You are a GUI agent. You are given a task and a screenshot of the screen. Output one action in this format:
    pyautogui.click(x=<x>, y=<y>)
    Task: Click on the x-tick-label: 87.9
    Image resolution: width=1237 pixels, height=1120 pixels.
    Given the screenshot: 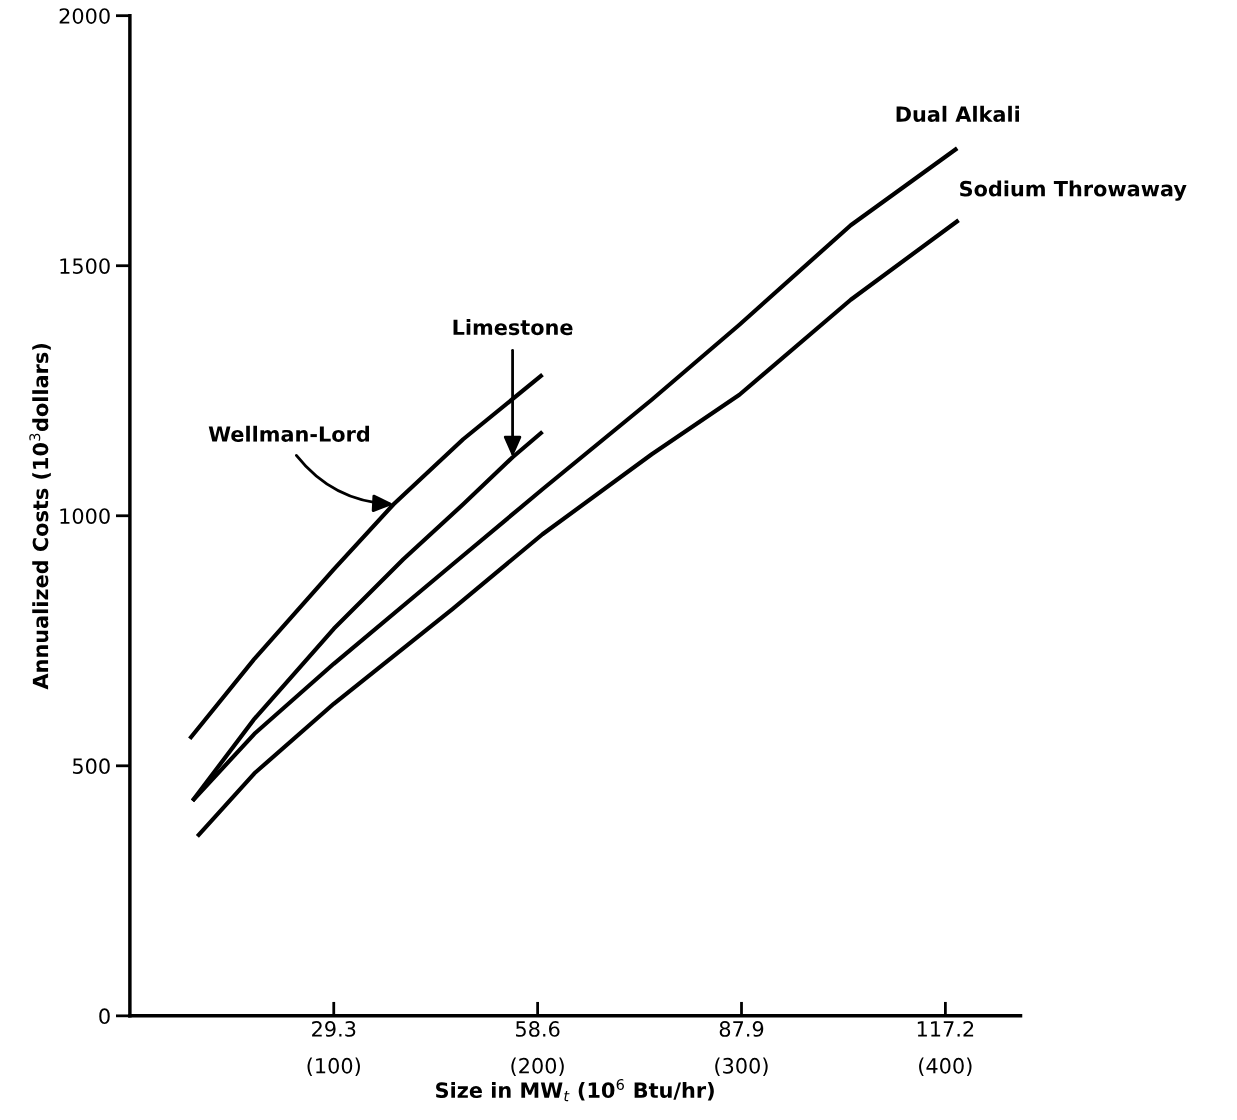 What is the action you would take?
    pyautogui.click(x=741, y=1029)
    